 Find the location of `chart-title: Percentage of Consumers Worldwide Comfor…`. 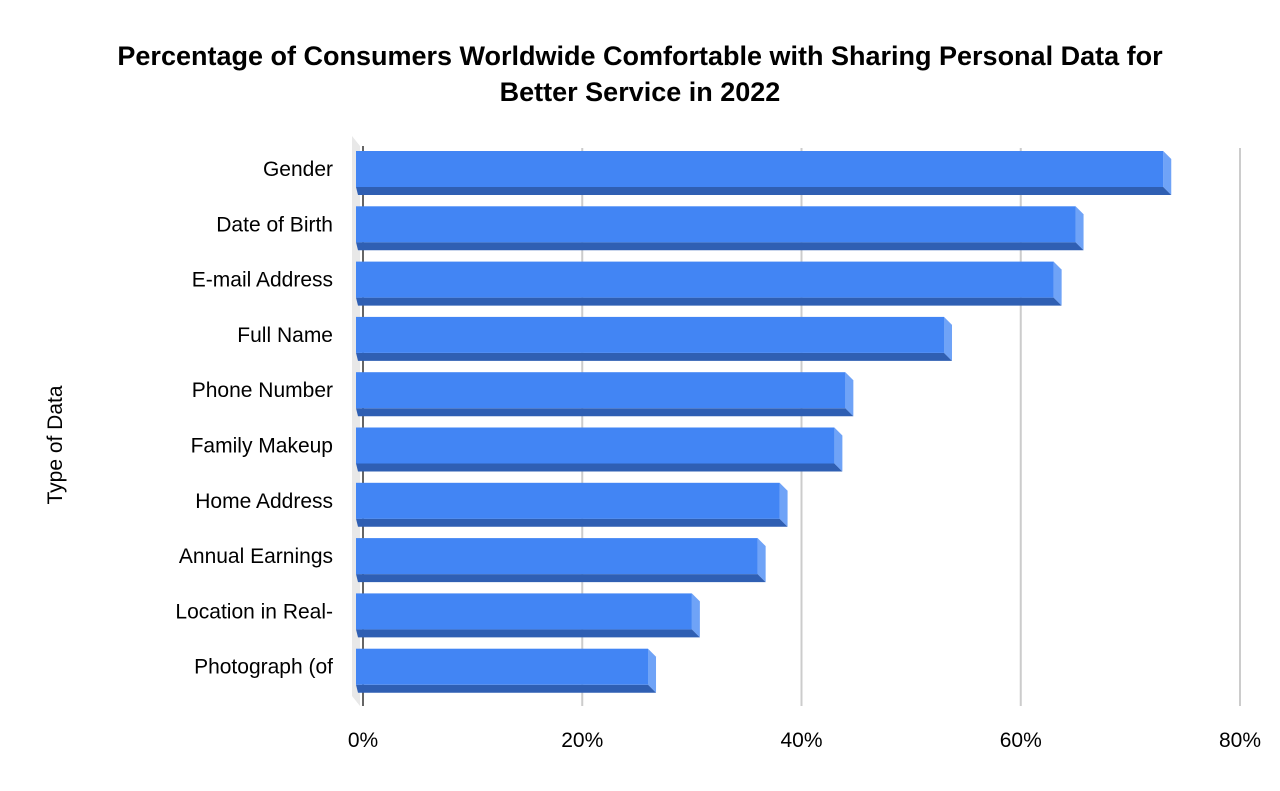

chart-title: Percentage of Consumers Worldwide Comfor… is located at coordinates (640, 74).